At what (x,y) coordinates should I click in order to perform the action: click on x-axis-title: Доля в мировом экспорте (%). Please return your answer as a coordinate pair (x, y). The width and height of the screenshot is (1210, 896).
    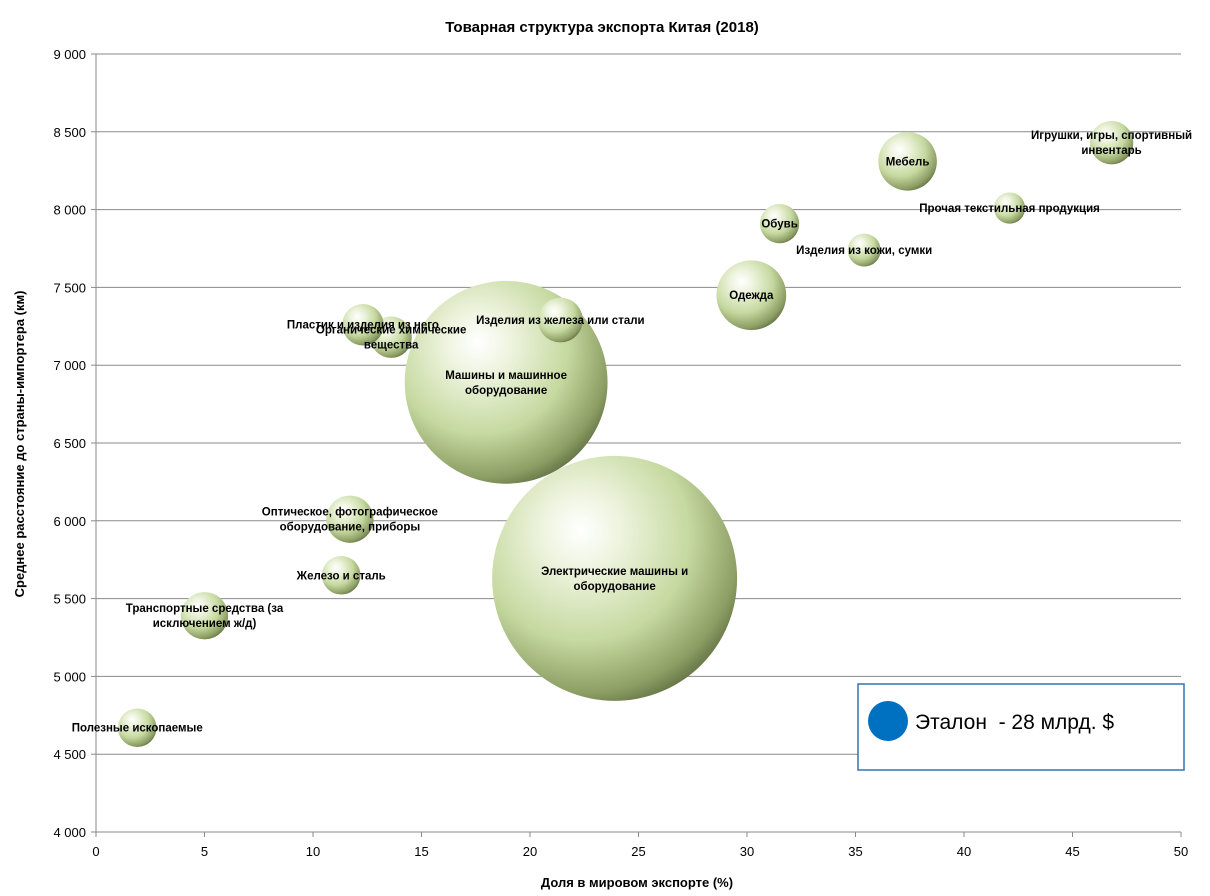
    Looking at the image, I should click on (637, 882).